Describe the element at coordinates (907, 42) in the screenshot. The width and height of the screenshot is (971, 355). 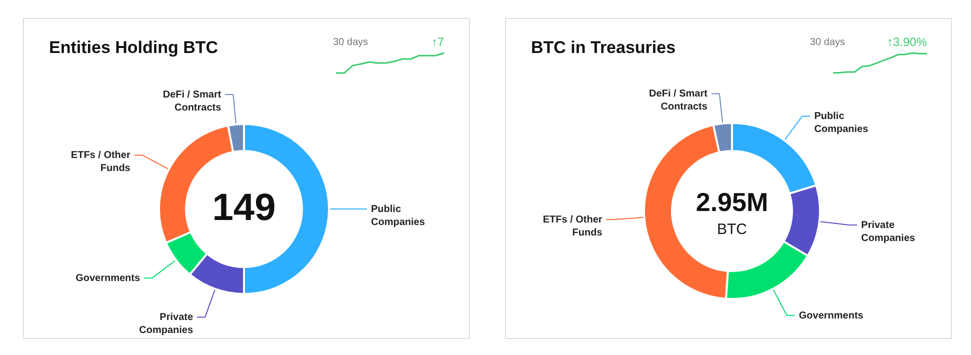
I see `text: ↑3.90%` at that location.